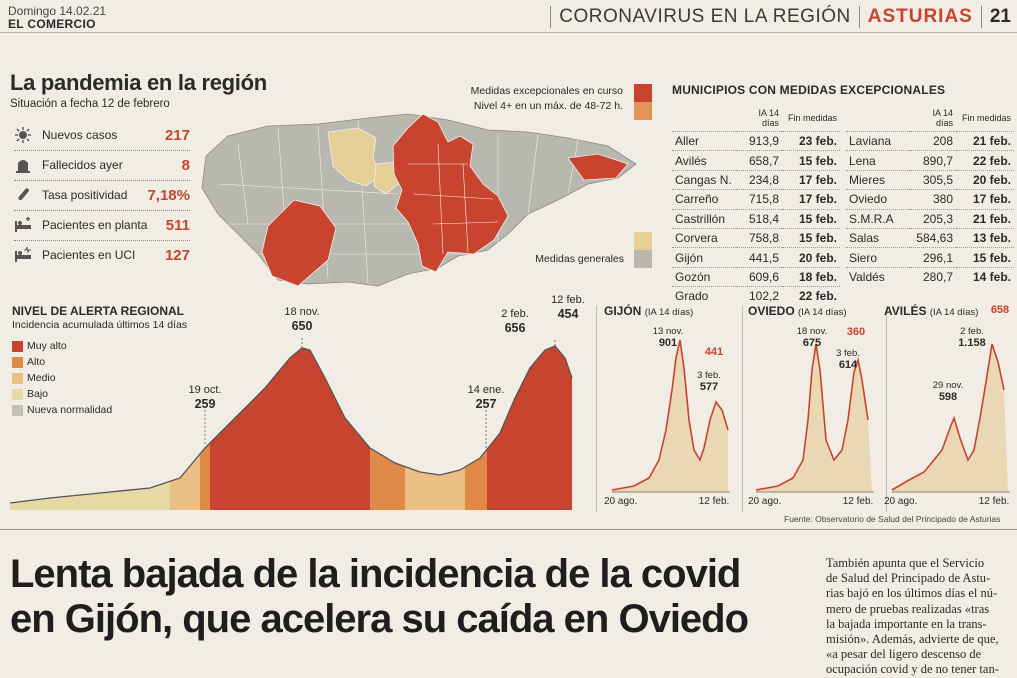 Image resolution: width=1017 pixels, height=678 pixels. I want to click on municipio-name: Gozón, so click(704, 276).